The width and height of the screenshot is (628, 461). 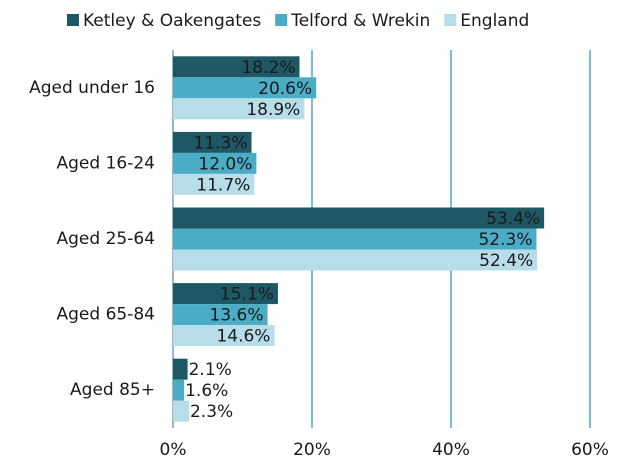 What do you see at coordinates (360, 21) in the screenshot?
I see `legend-label: Telford & Wrekin` at bounding box center [360, 21].